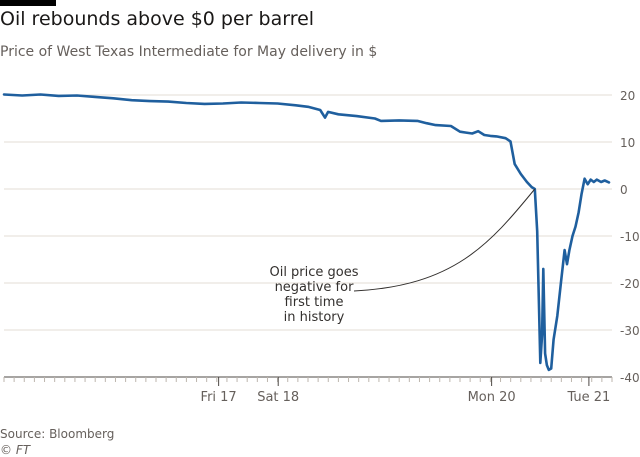 The width and height of the screenshot is (640, 457). I want to click on y-axis-ticks: 20 10 0 -10 -20 -30 -40, so click(630, 237).